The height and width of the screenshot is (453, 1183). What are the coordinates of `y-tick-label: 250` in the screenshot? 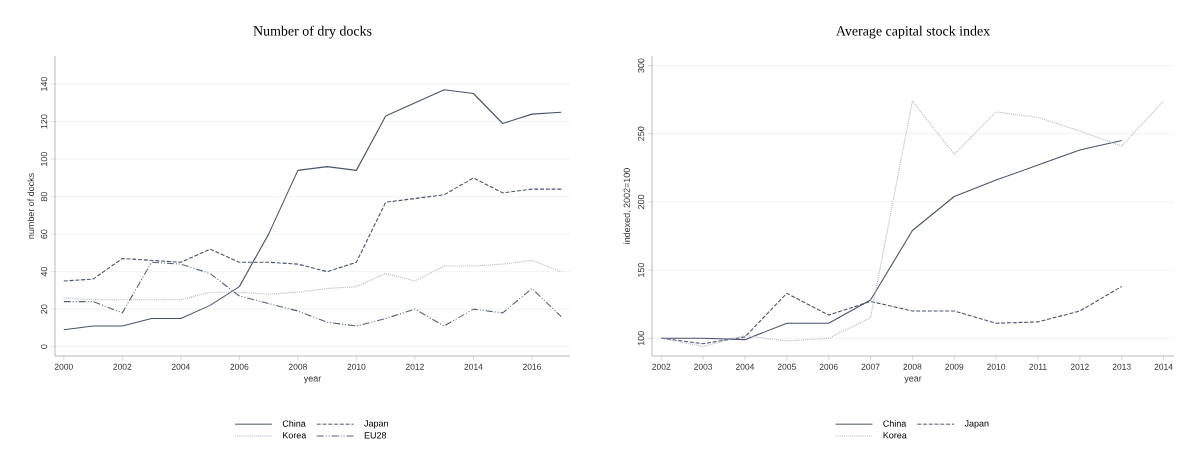 It's located at (641, 133).